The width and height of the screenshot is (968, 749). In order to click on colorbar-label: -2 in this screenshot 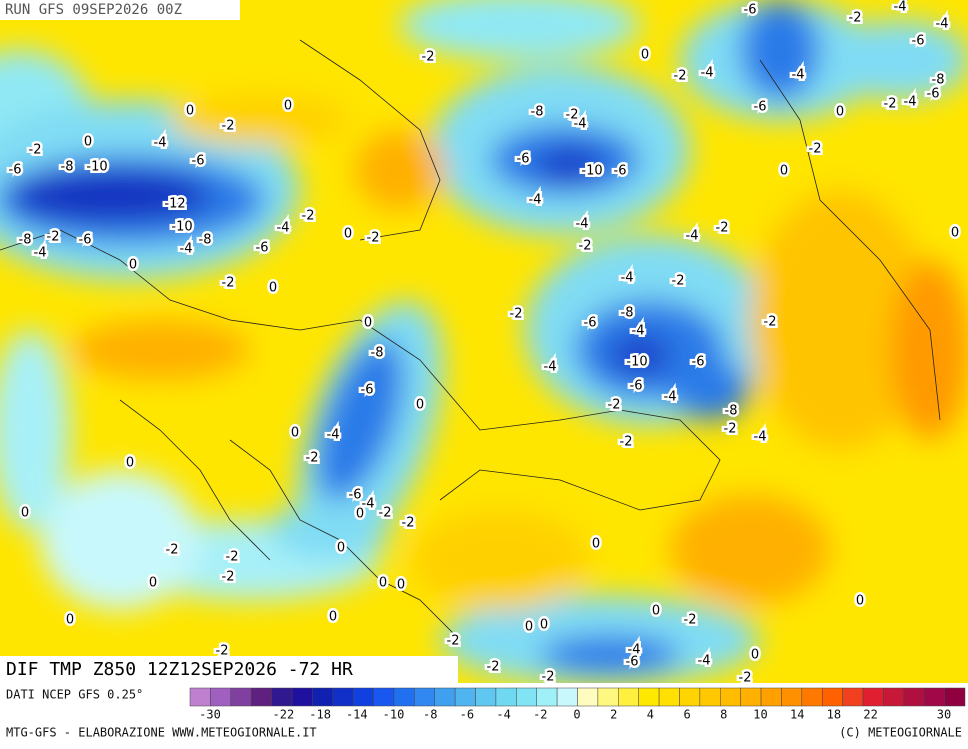, I will do `click(540, 715)`.